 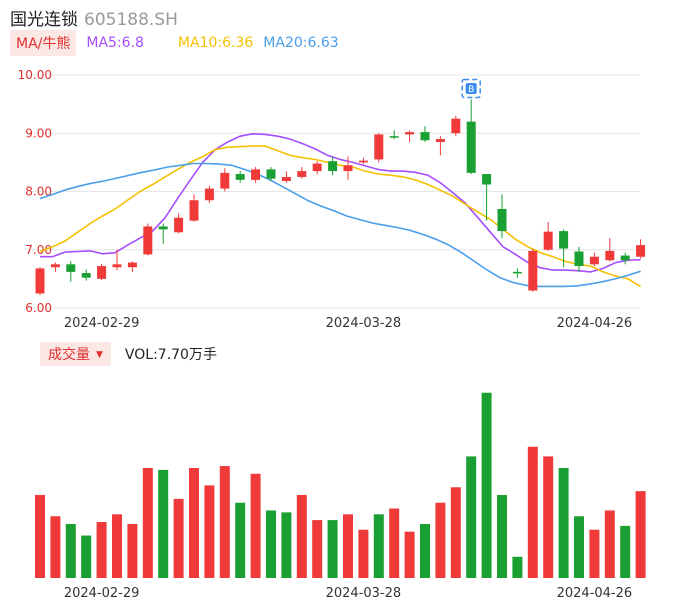 I want to click on y-tick-label: 7.00, so click(x=38, y=250).